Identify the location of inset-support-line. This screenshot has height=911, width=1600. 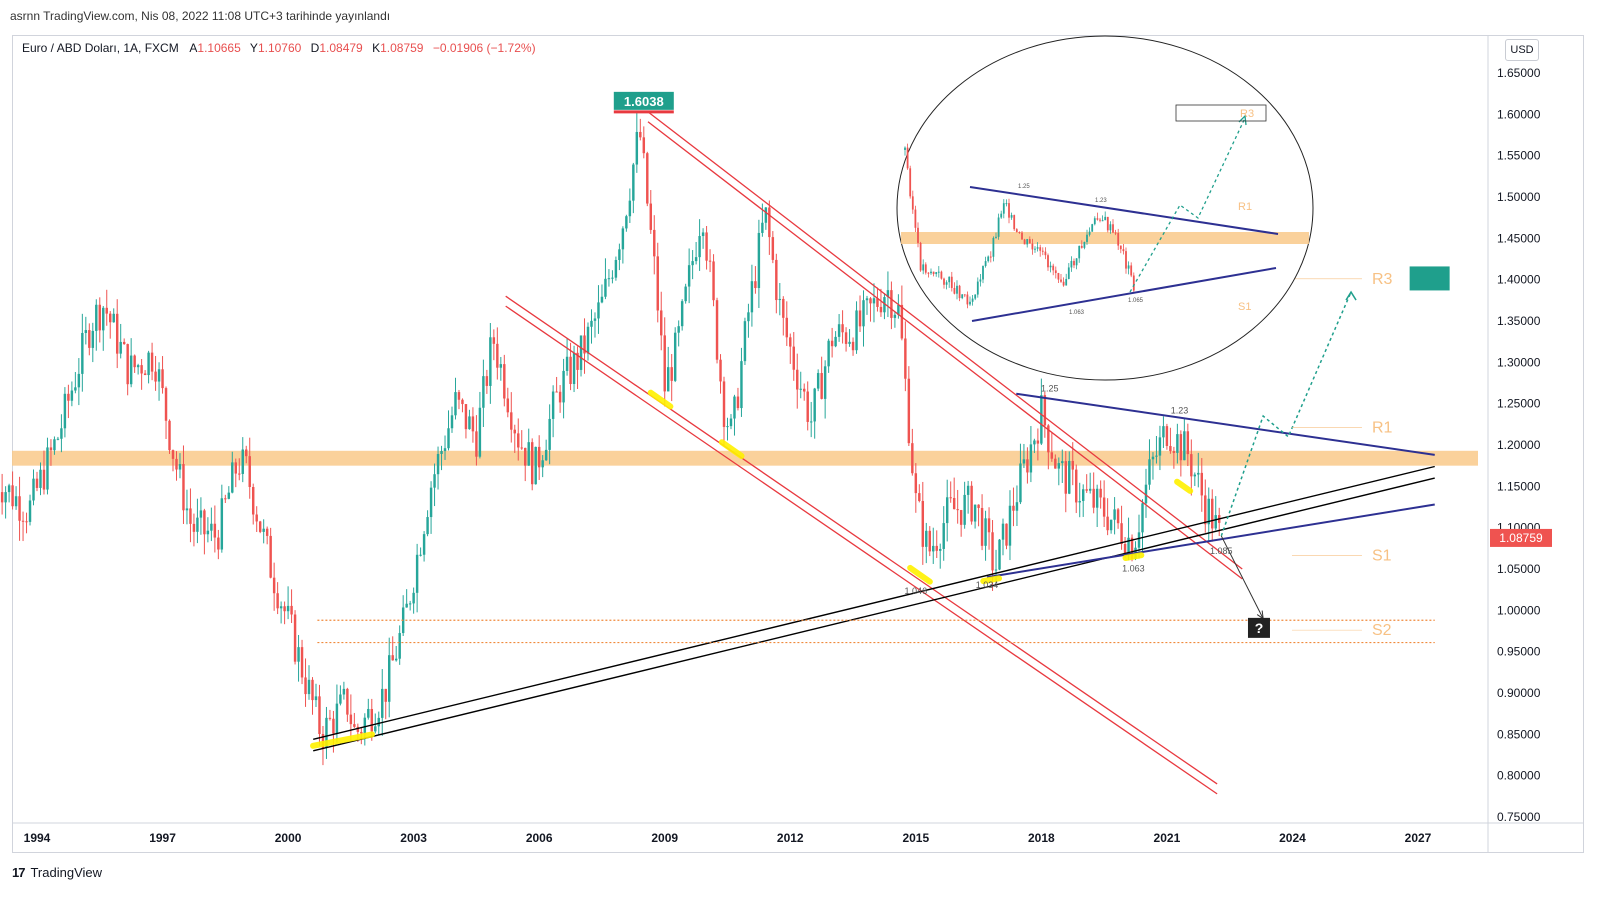
(1124, 294).